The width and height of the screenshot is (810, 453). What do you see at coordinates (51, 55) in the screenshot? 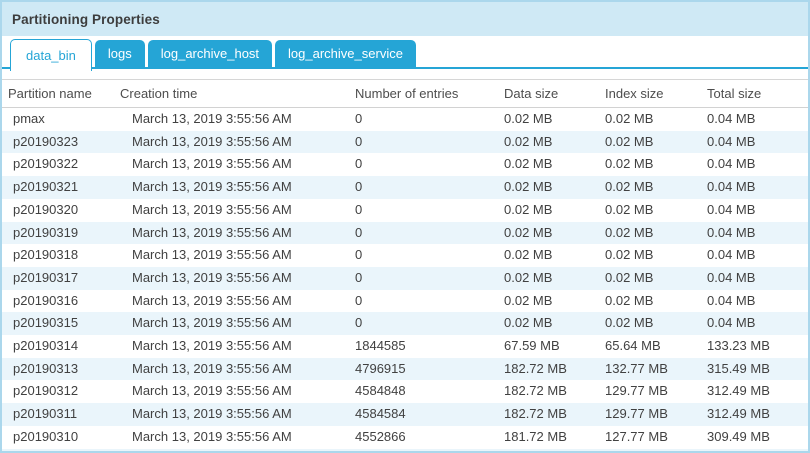
I see `tab-data-bin: data_bin` at bounding box center [51, 55].